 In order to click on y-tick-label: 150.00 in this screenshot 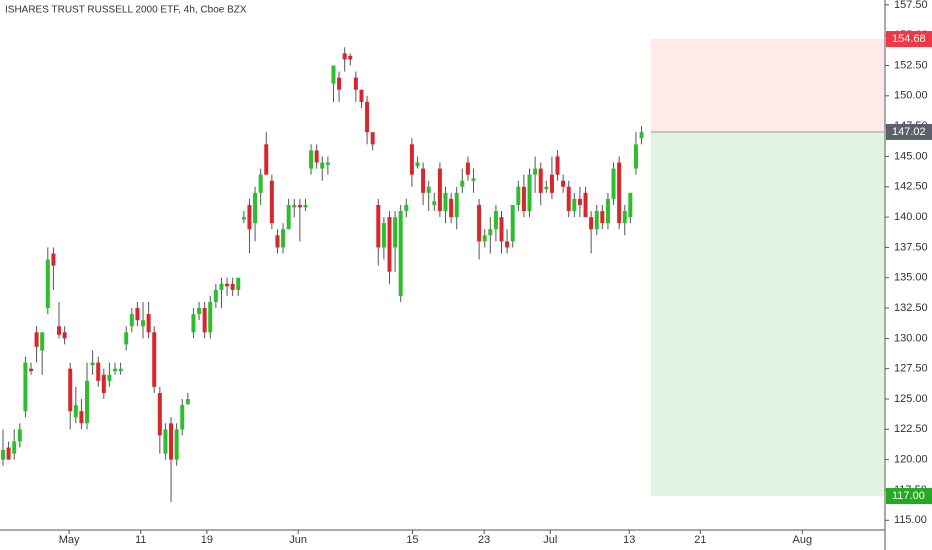, I will do `click(911, 96)`.